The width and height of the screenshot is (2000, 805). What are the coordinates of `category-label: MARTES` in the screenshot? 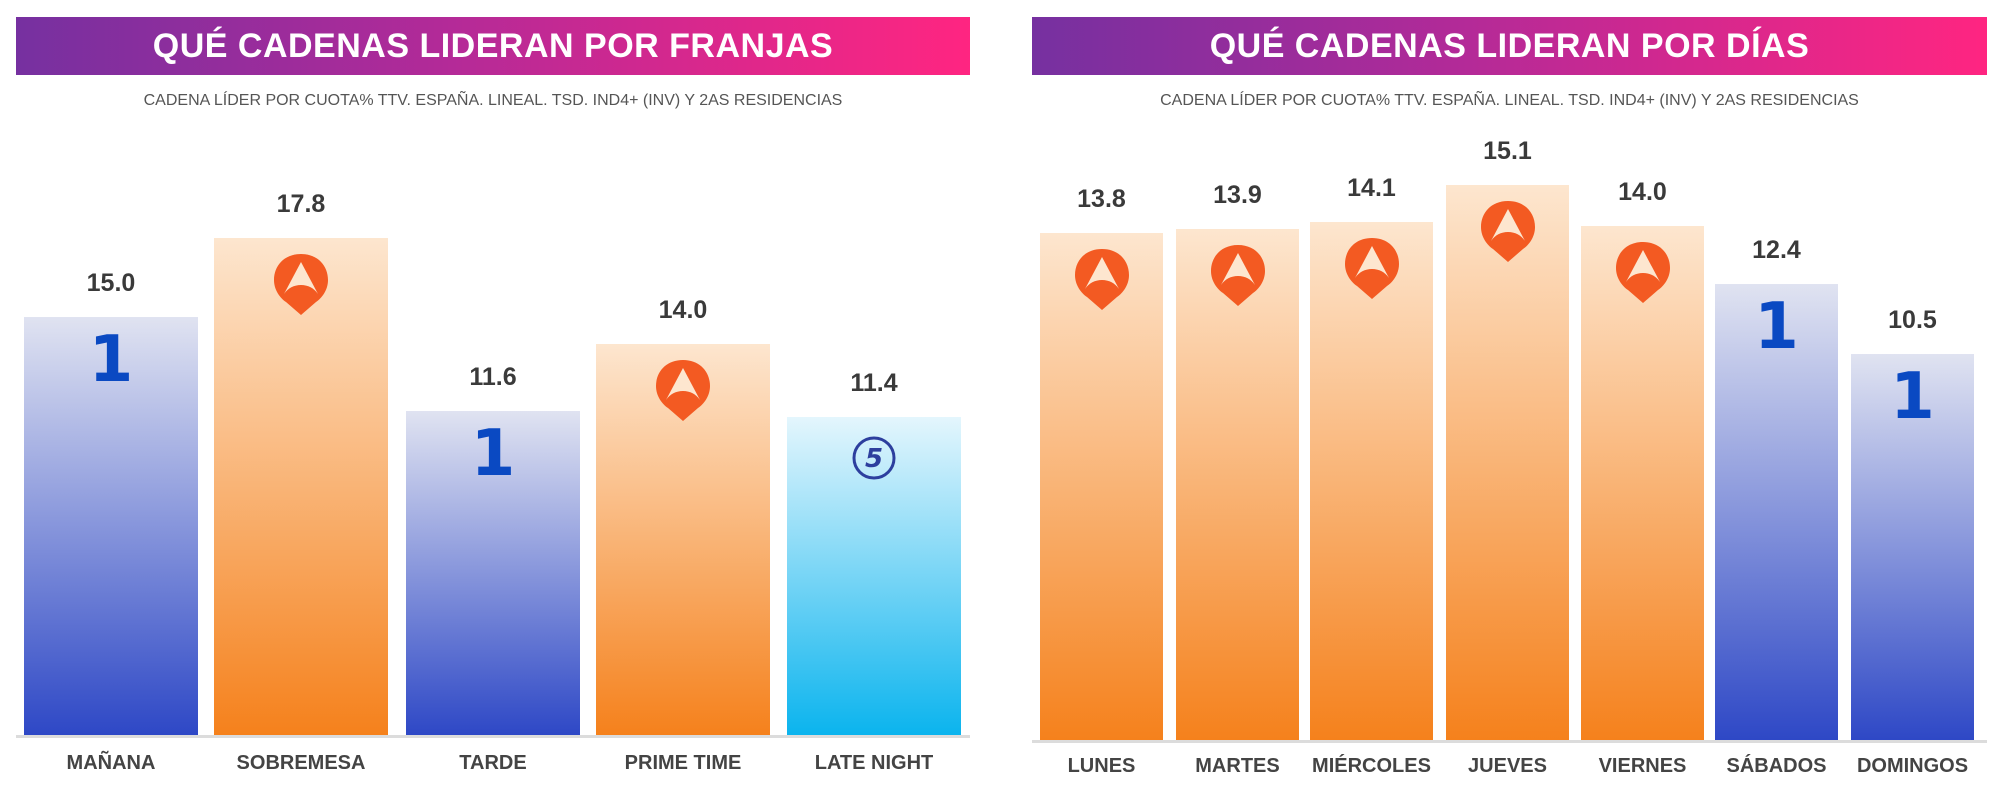 It's located at (1237, 766).